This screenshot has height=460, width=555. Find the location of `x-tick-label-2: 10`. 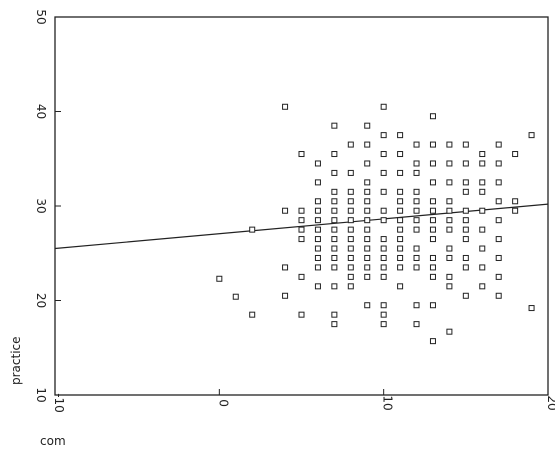

x-tick-label-2: 10 is located at coordinates (388, 402).